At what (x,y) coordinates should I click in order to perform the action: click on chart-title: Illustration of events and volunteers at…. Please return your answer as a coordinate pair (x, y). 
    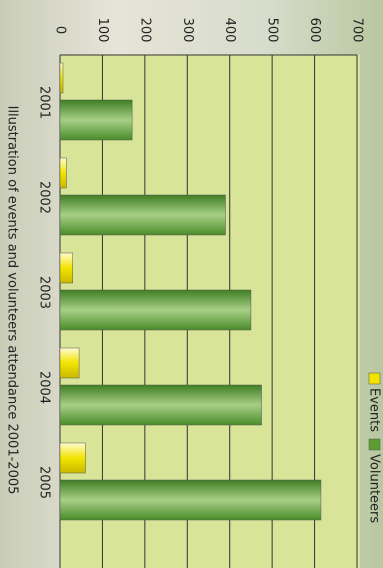
    Looking at the image, I should click on (12, 300).